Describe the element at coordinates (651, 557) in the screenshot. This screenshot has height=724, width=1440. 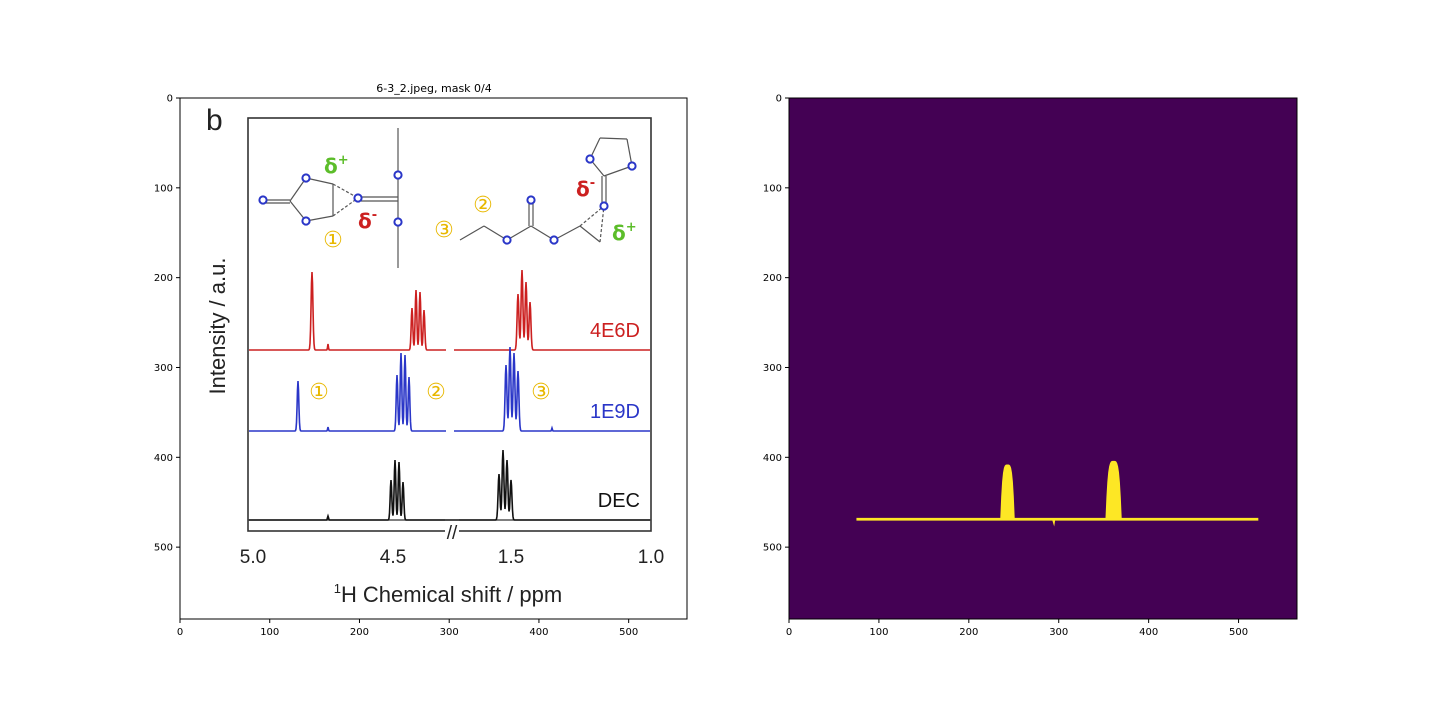
I see `nmr-xtick-1.0: 1.0` at that location.